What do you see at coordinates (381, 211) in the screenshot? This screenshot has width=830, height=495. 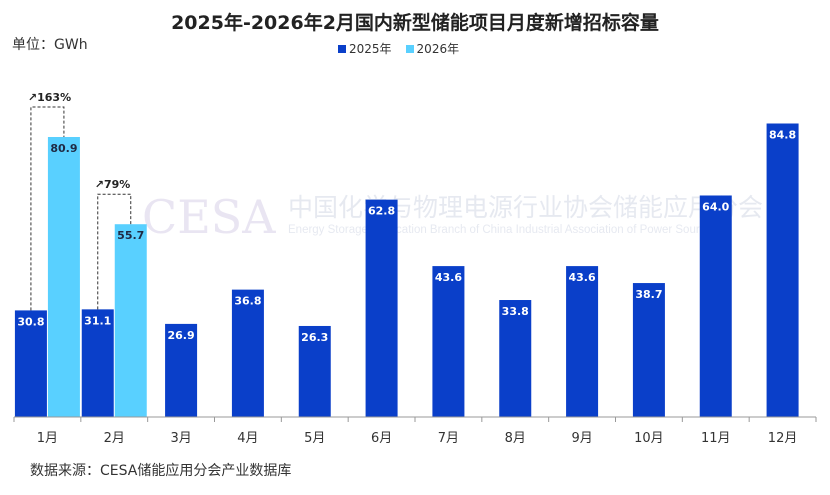 I see `value-label-2025-6: 62.8` at bounding box center [381, 211].